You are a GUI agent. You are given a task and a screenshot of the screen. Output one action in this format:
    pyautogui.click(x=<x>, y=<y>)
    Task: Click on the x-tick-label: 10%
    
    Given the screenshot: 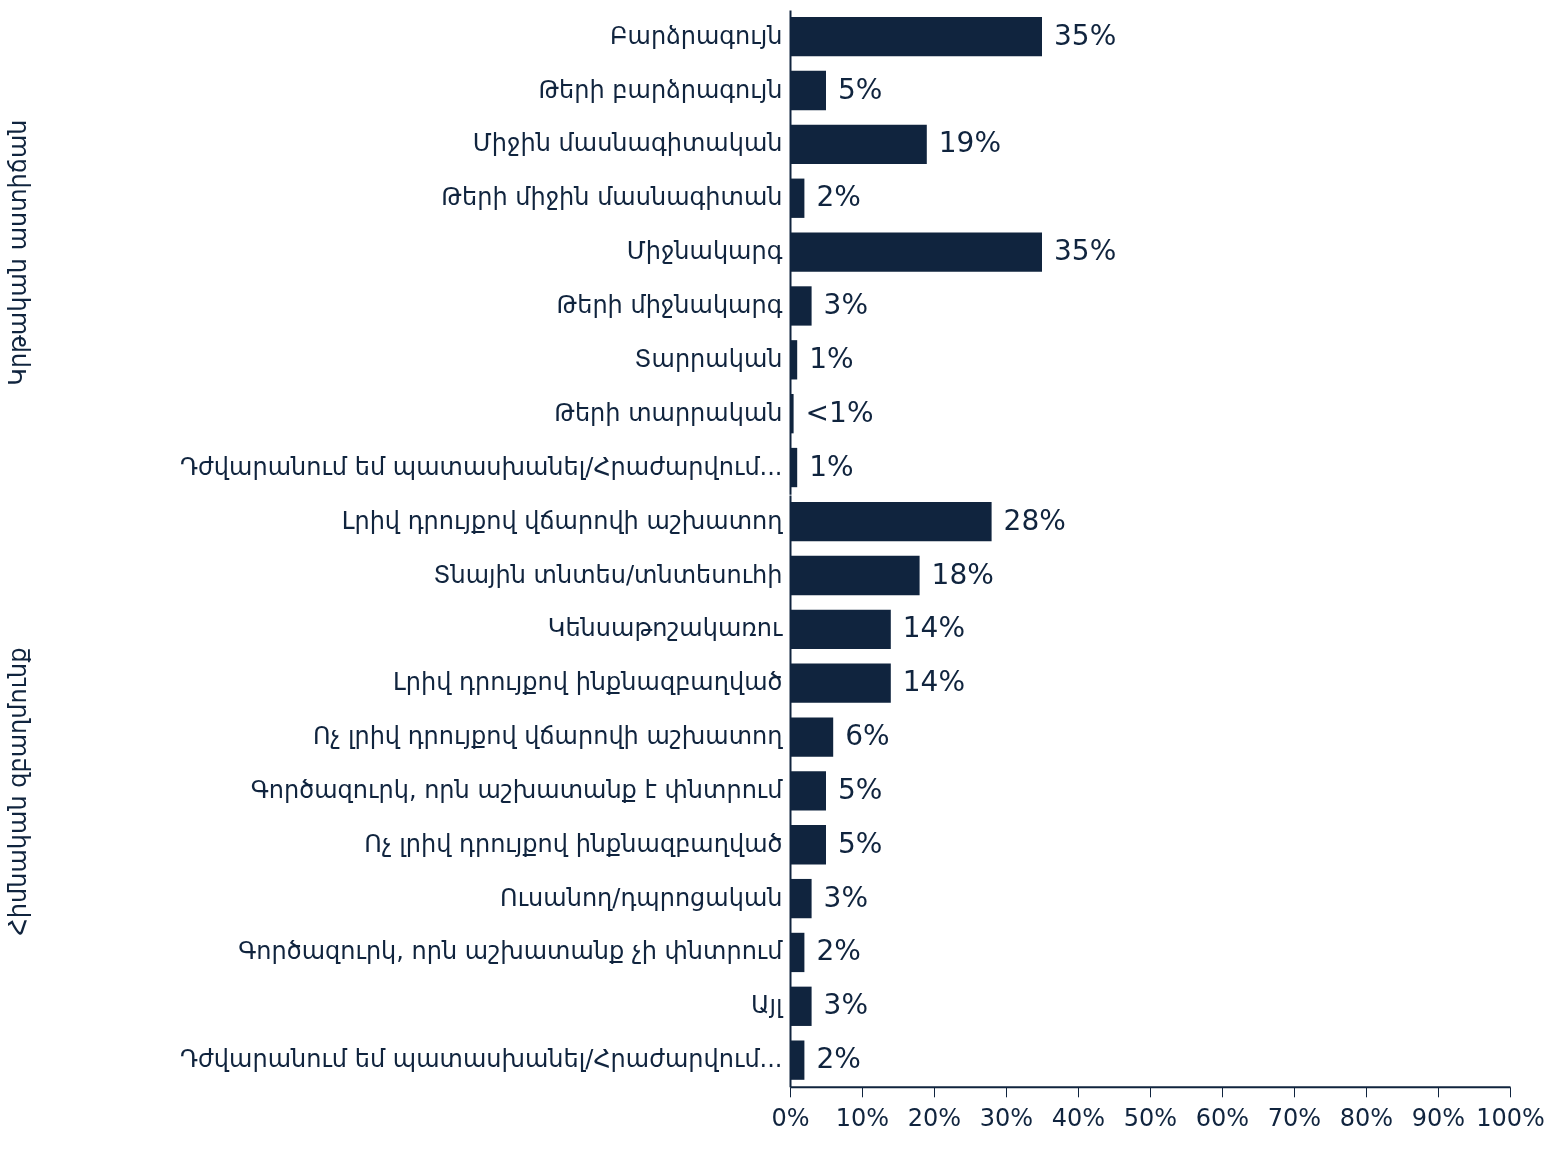 What is the action you would take?
    pyautogui.click(x=862, y=1118)
    